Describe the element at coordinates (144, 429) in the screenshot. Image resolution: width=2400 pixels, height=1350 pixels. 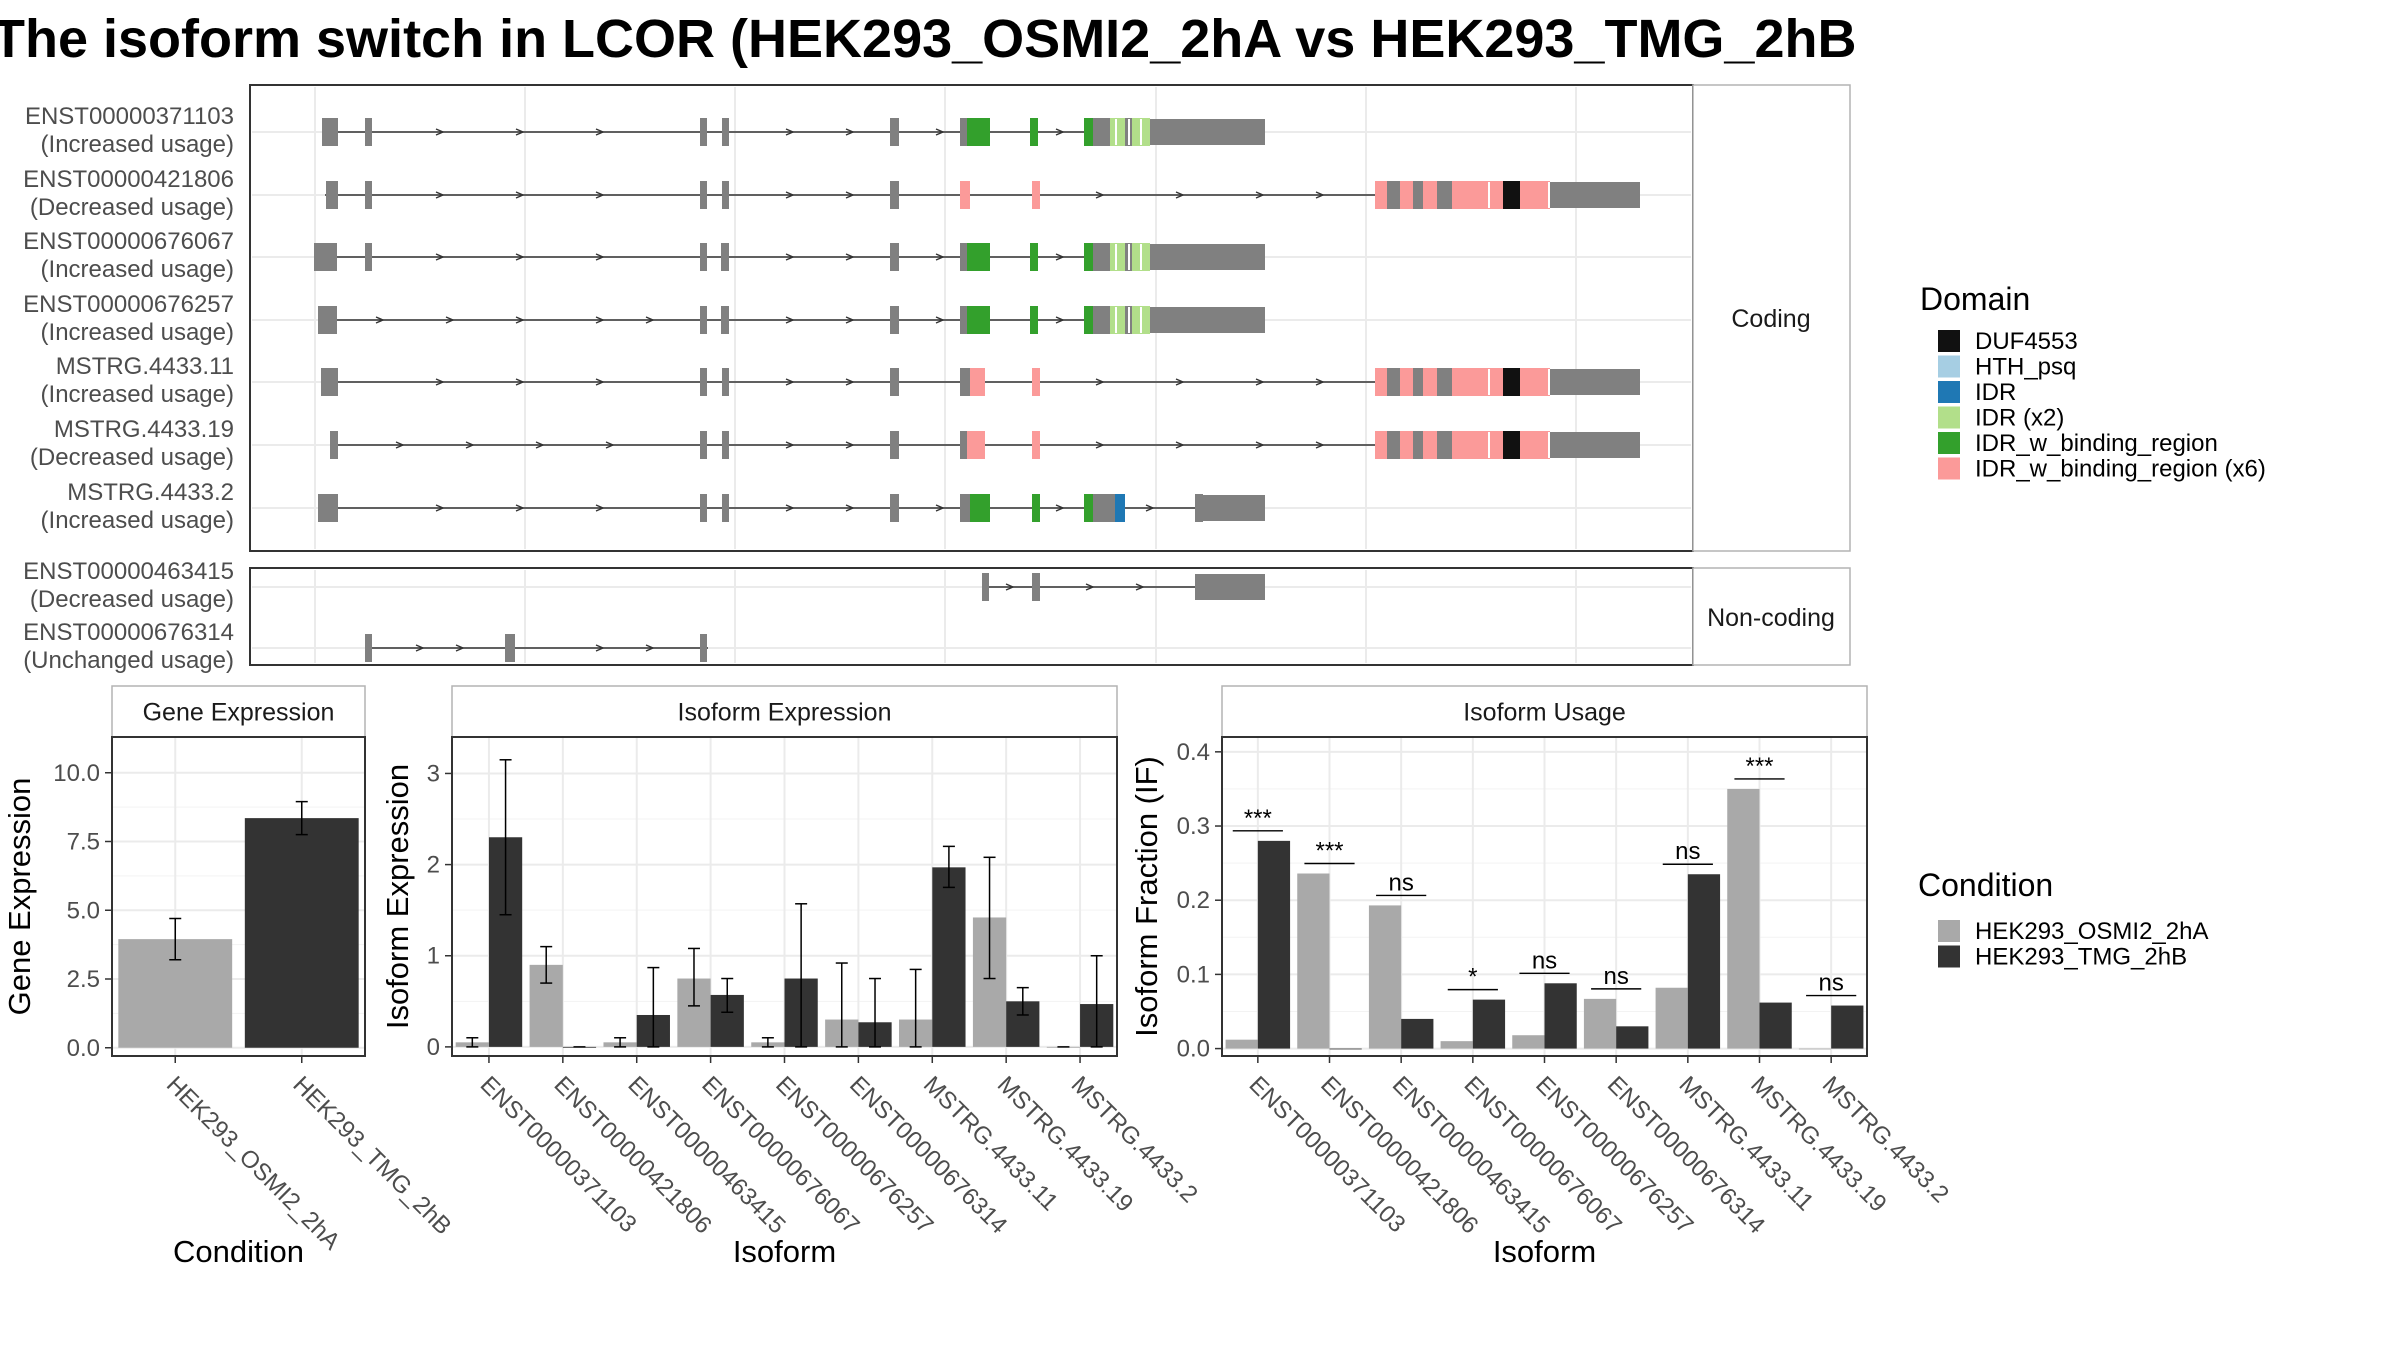
I see `transcript-name: MSTRG.4433.19` at that location.